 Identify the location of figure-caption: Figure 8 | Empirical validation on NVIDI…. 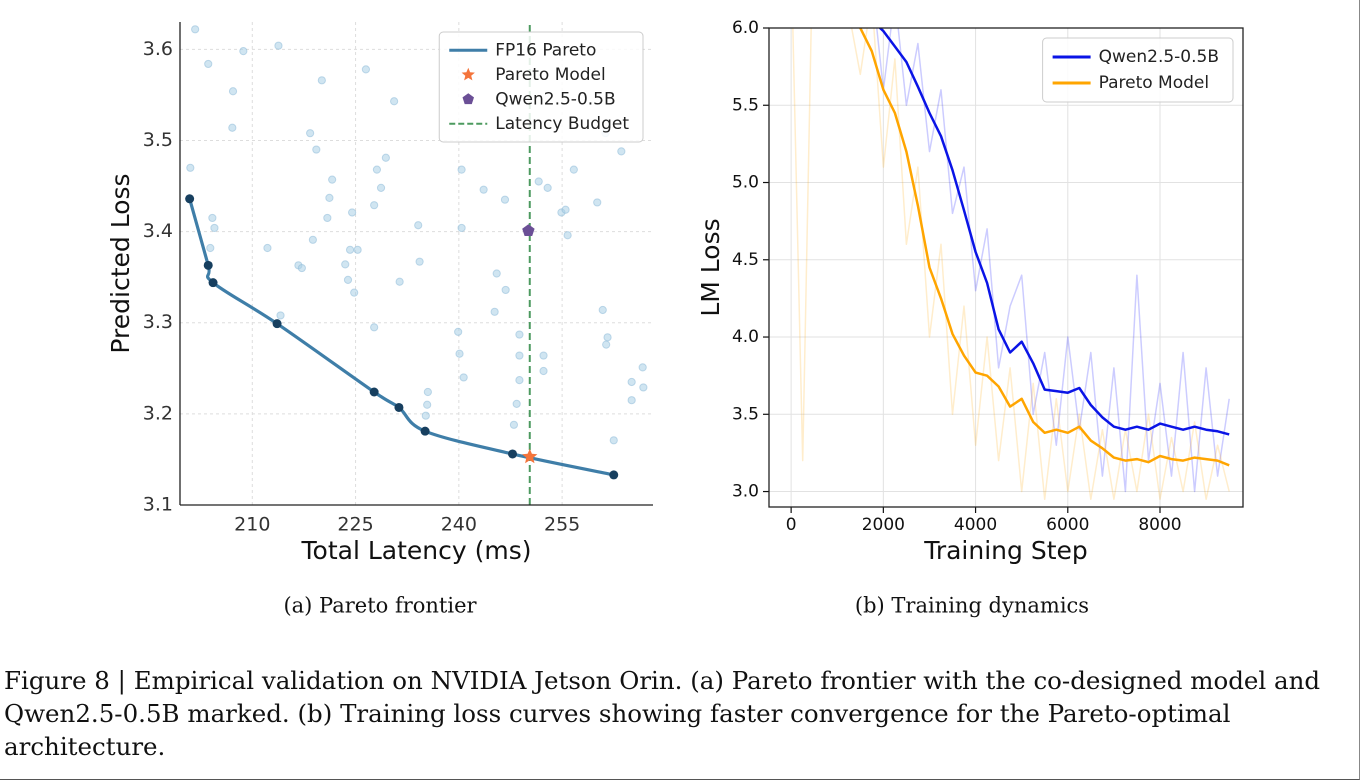
(662, 713).